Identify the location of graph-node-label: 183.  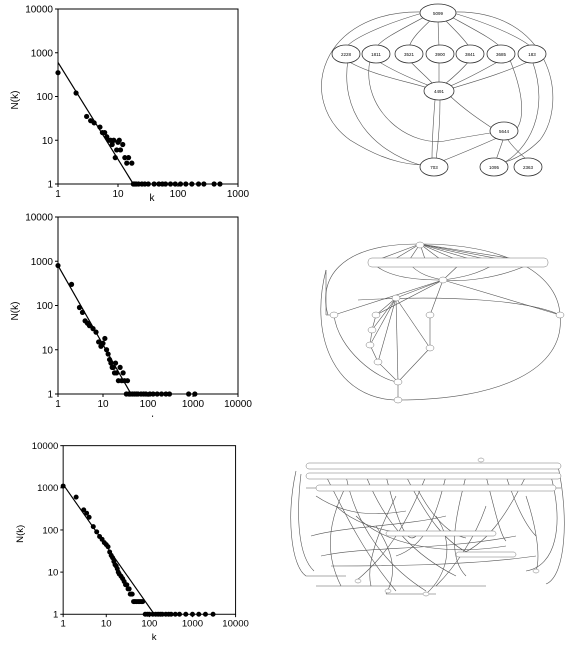
(532, 54).